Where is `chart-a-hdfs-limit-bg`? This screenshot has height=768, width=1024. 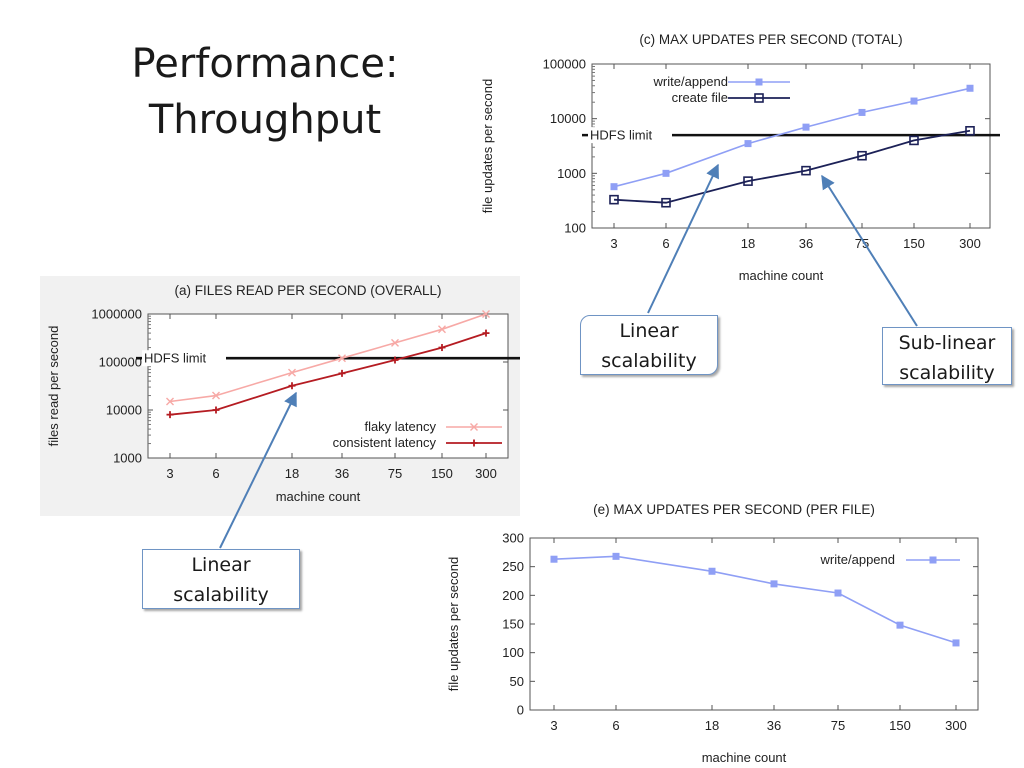 chart-a-hdfs-limit-bg is located at coordinates (184, 358).